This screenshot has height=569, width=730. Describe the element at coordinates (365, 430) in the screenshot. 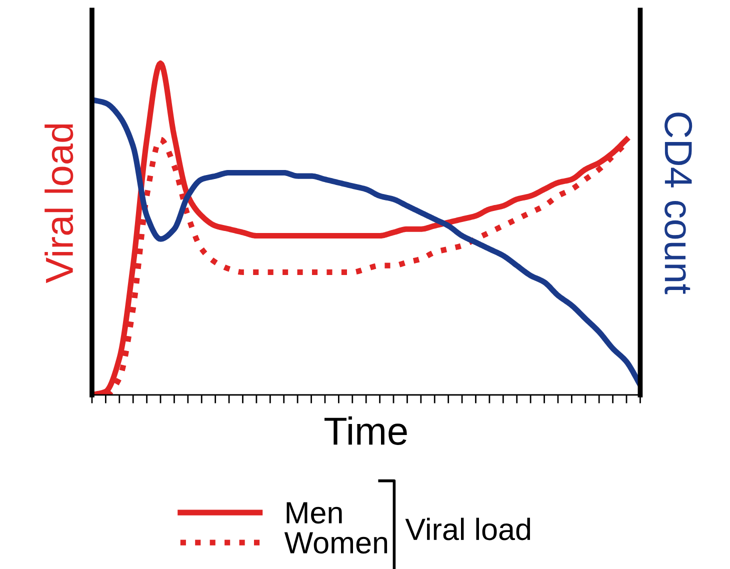

I see `x-axis-title: Time` at that location.